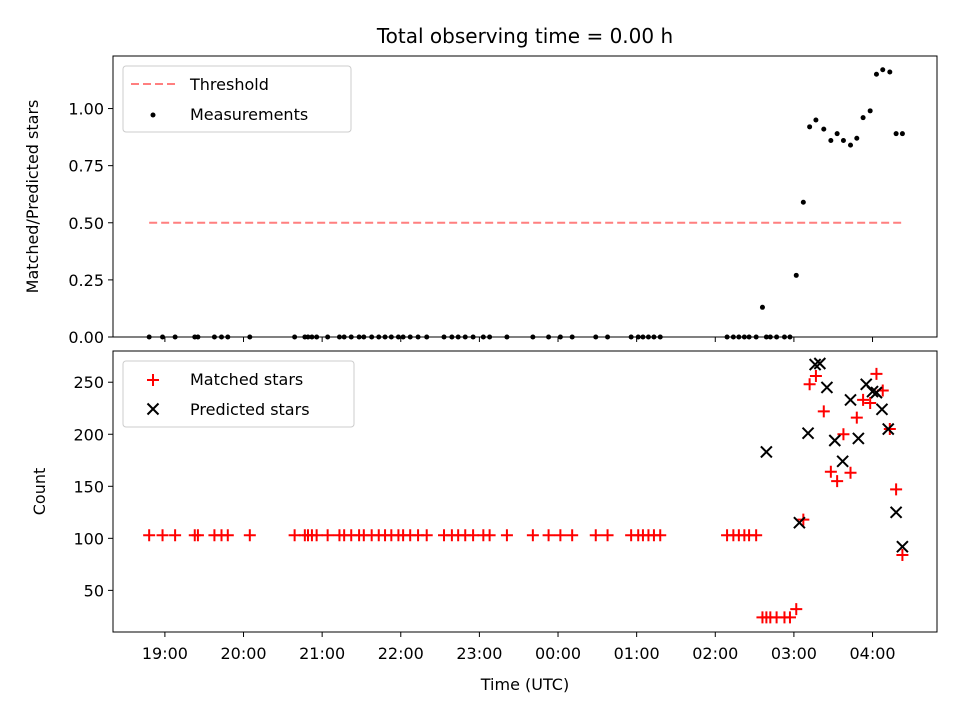  What do you see at coordinates (88, 434) in the screenshot?
I see `count-y-tick-label: 200` at bounding box center [88, 434].